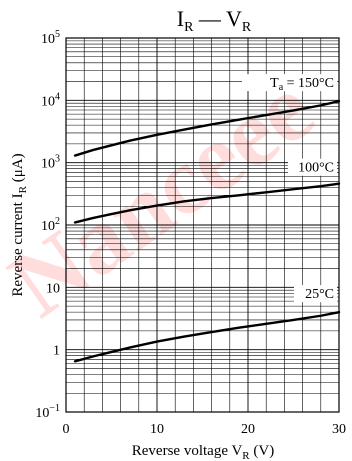 This screenshot has width=352, height=461. Describe the element at coordinates (248, 429) in the screenshot. I see `x-tick-label: 20` at that location.